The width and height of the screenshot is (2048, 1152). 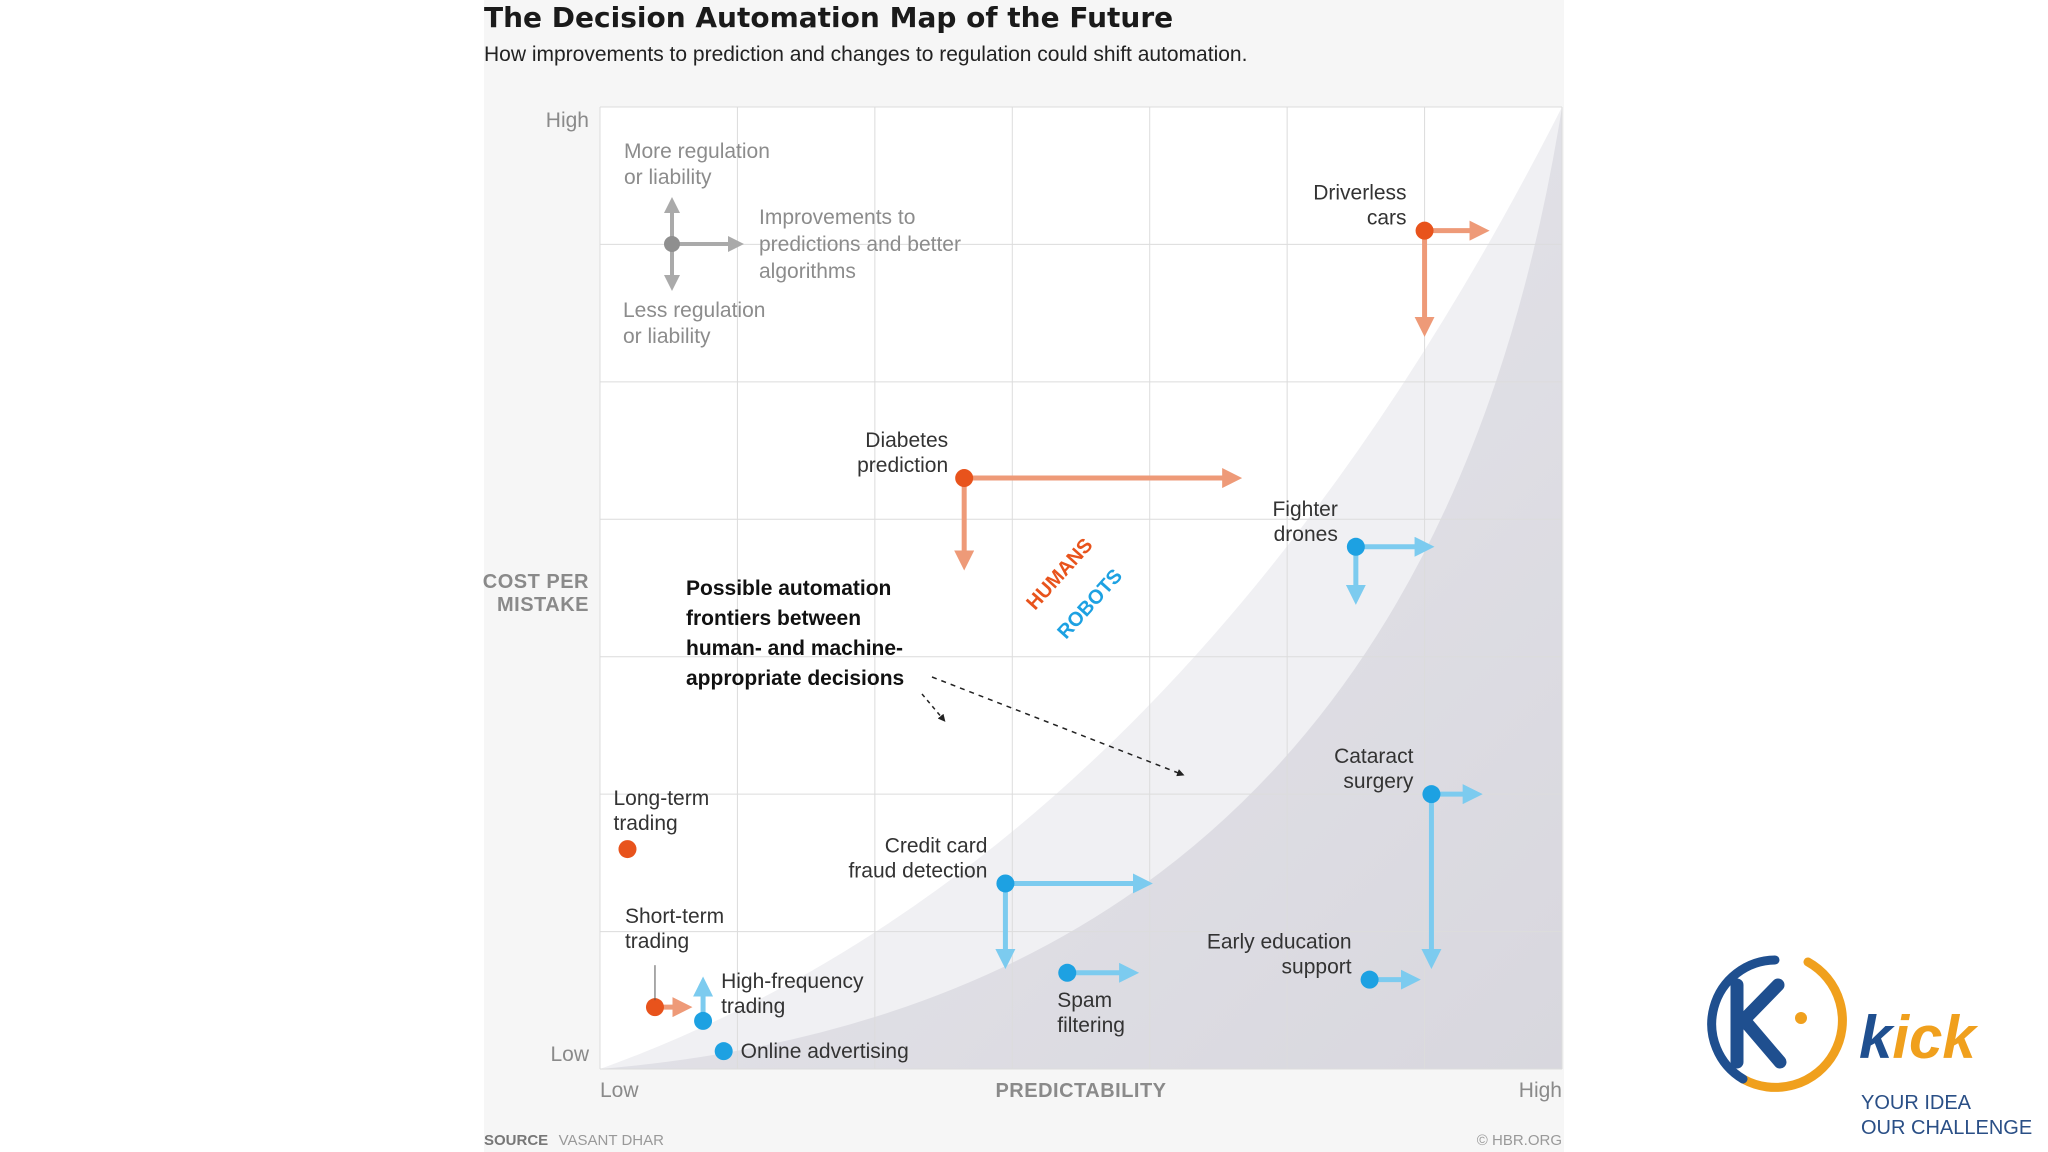 I want to click on y-axis-title-line: MISTAKE, so click(x=543, y=605).